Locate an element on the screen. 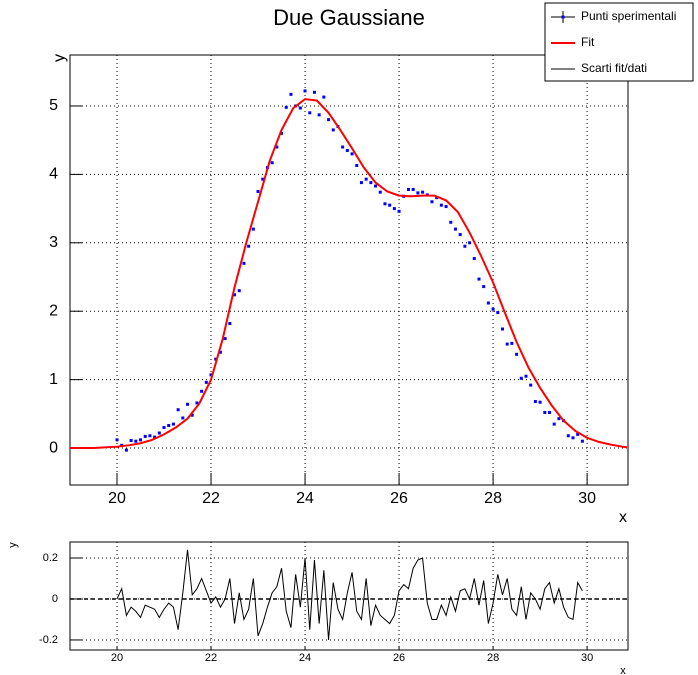 The height and width of the screenshot is (675, 698). y-tick-label: 0 is located at coordinates (53, 447).